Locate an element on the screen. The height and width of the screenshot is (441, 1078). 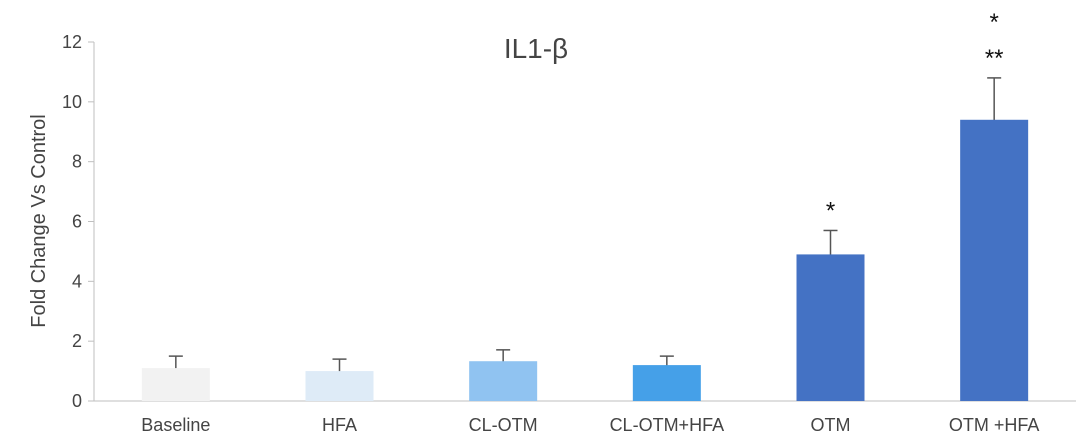
x-tick-label: CL-OTM+HFA is located at coordinates (667, 425).